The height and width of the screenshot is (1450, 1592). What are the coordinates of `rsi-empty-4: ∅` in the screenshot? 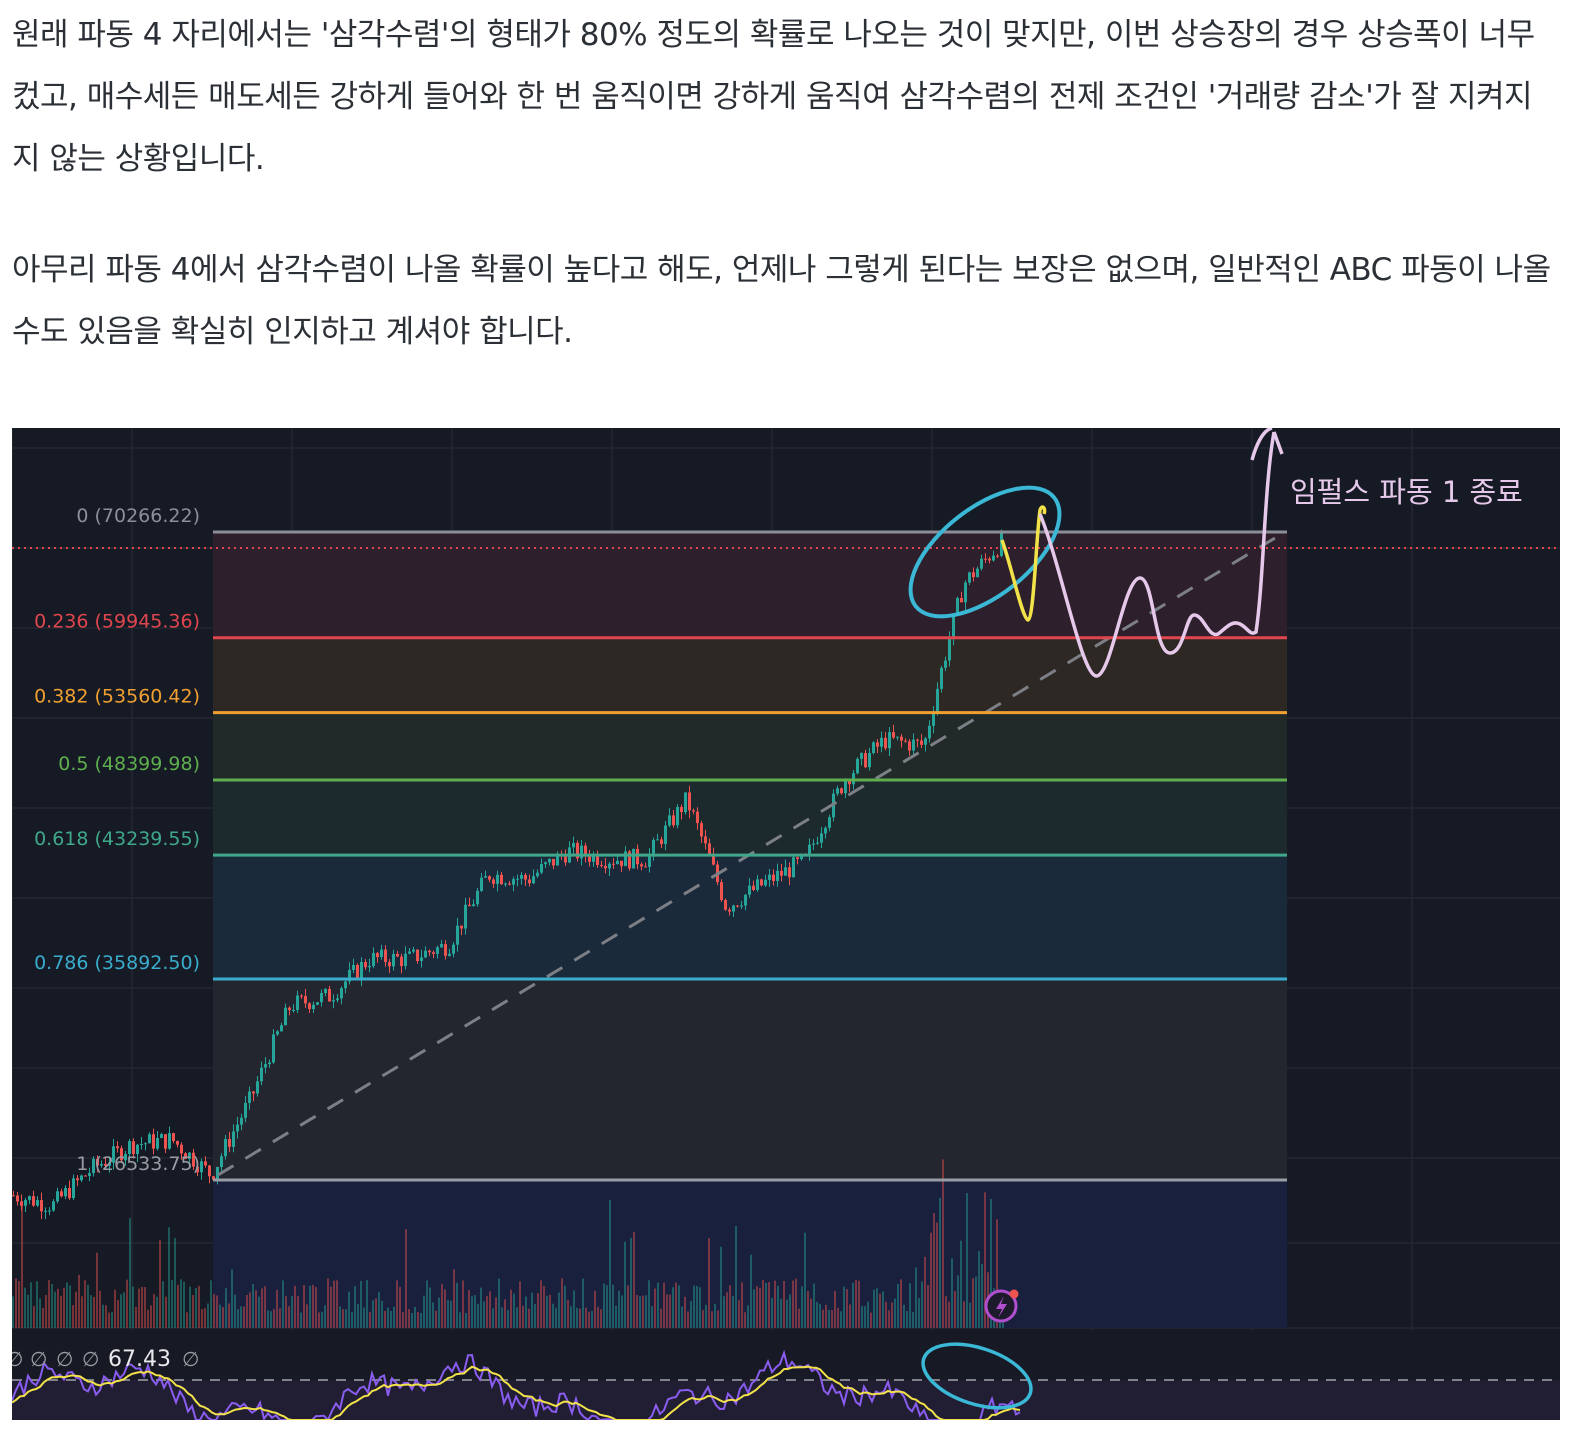 It's located at (90, 1359).